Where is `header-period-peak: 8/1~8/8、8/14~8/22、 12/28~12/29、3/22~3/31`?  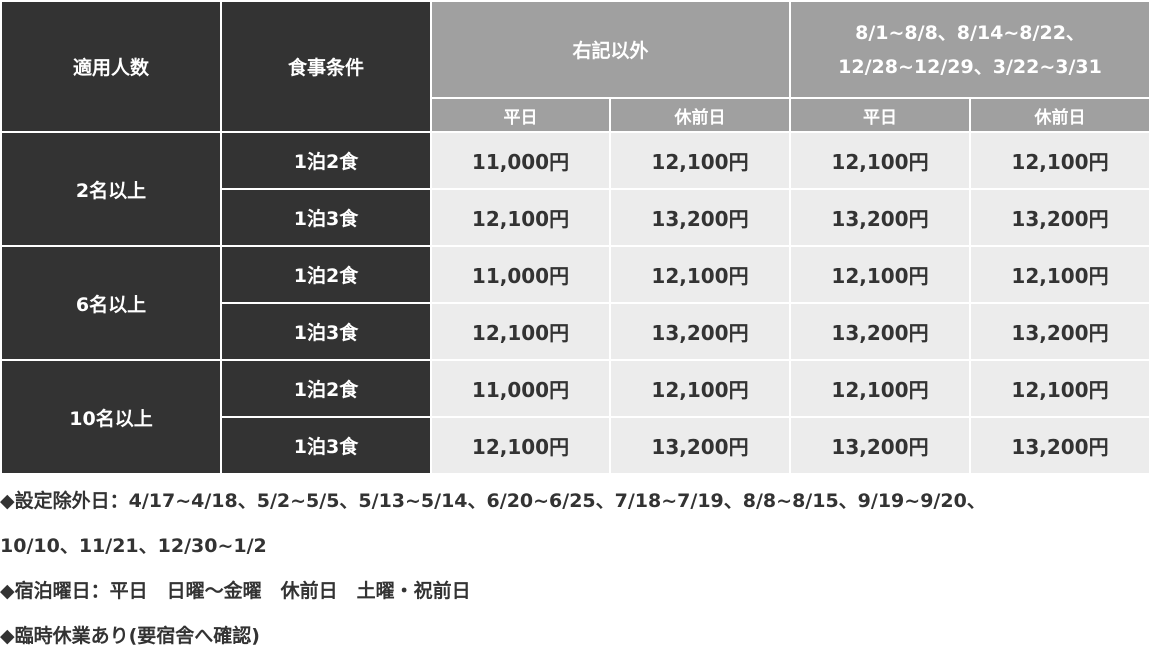
header-period-peak: 8/1~8/8、8/14~8/22、 12/28~12/29、3/22~3/31 is located at coordinates (969, 49).